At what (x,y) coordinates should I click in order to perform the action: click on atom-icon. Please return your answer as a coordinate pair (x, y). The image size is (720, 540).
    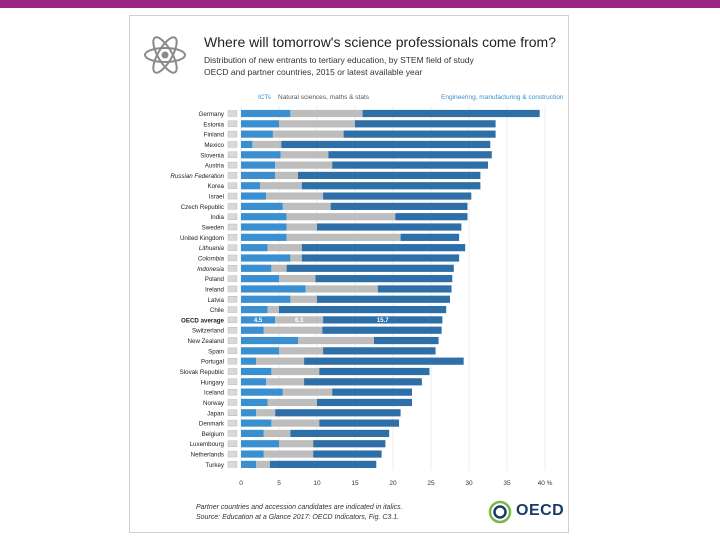
    Looking at the image, I should click on (165, 55).